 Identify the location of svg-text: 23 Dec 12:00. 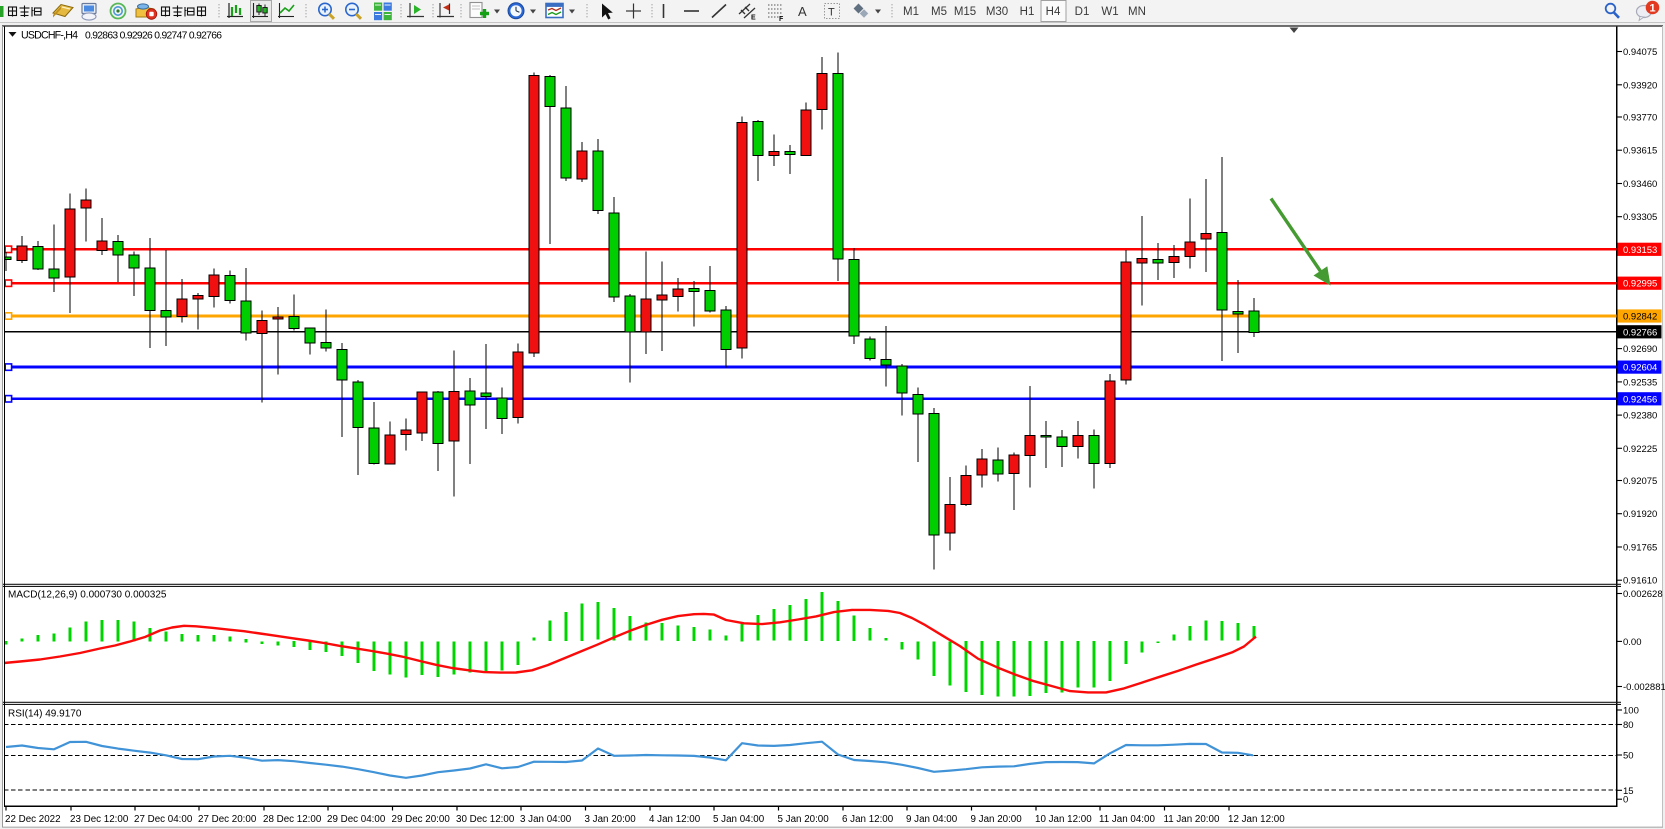
(99, 819).